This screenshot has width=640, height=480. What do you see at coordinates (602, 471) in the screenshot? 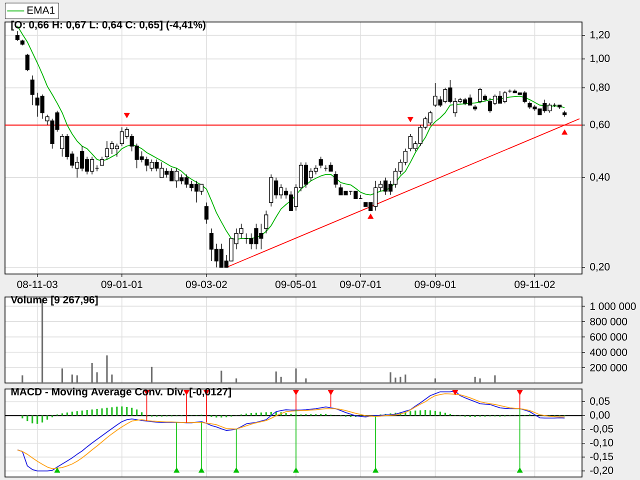
I see `y-tick-label: -0,20` at bounding box center [602, 471].